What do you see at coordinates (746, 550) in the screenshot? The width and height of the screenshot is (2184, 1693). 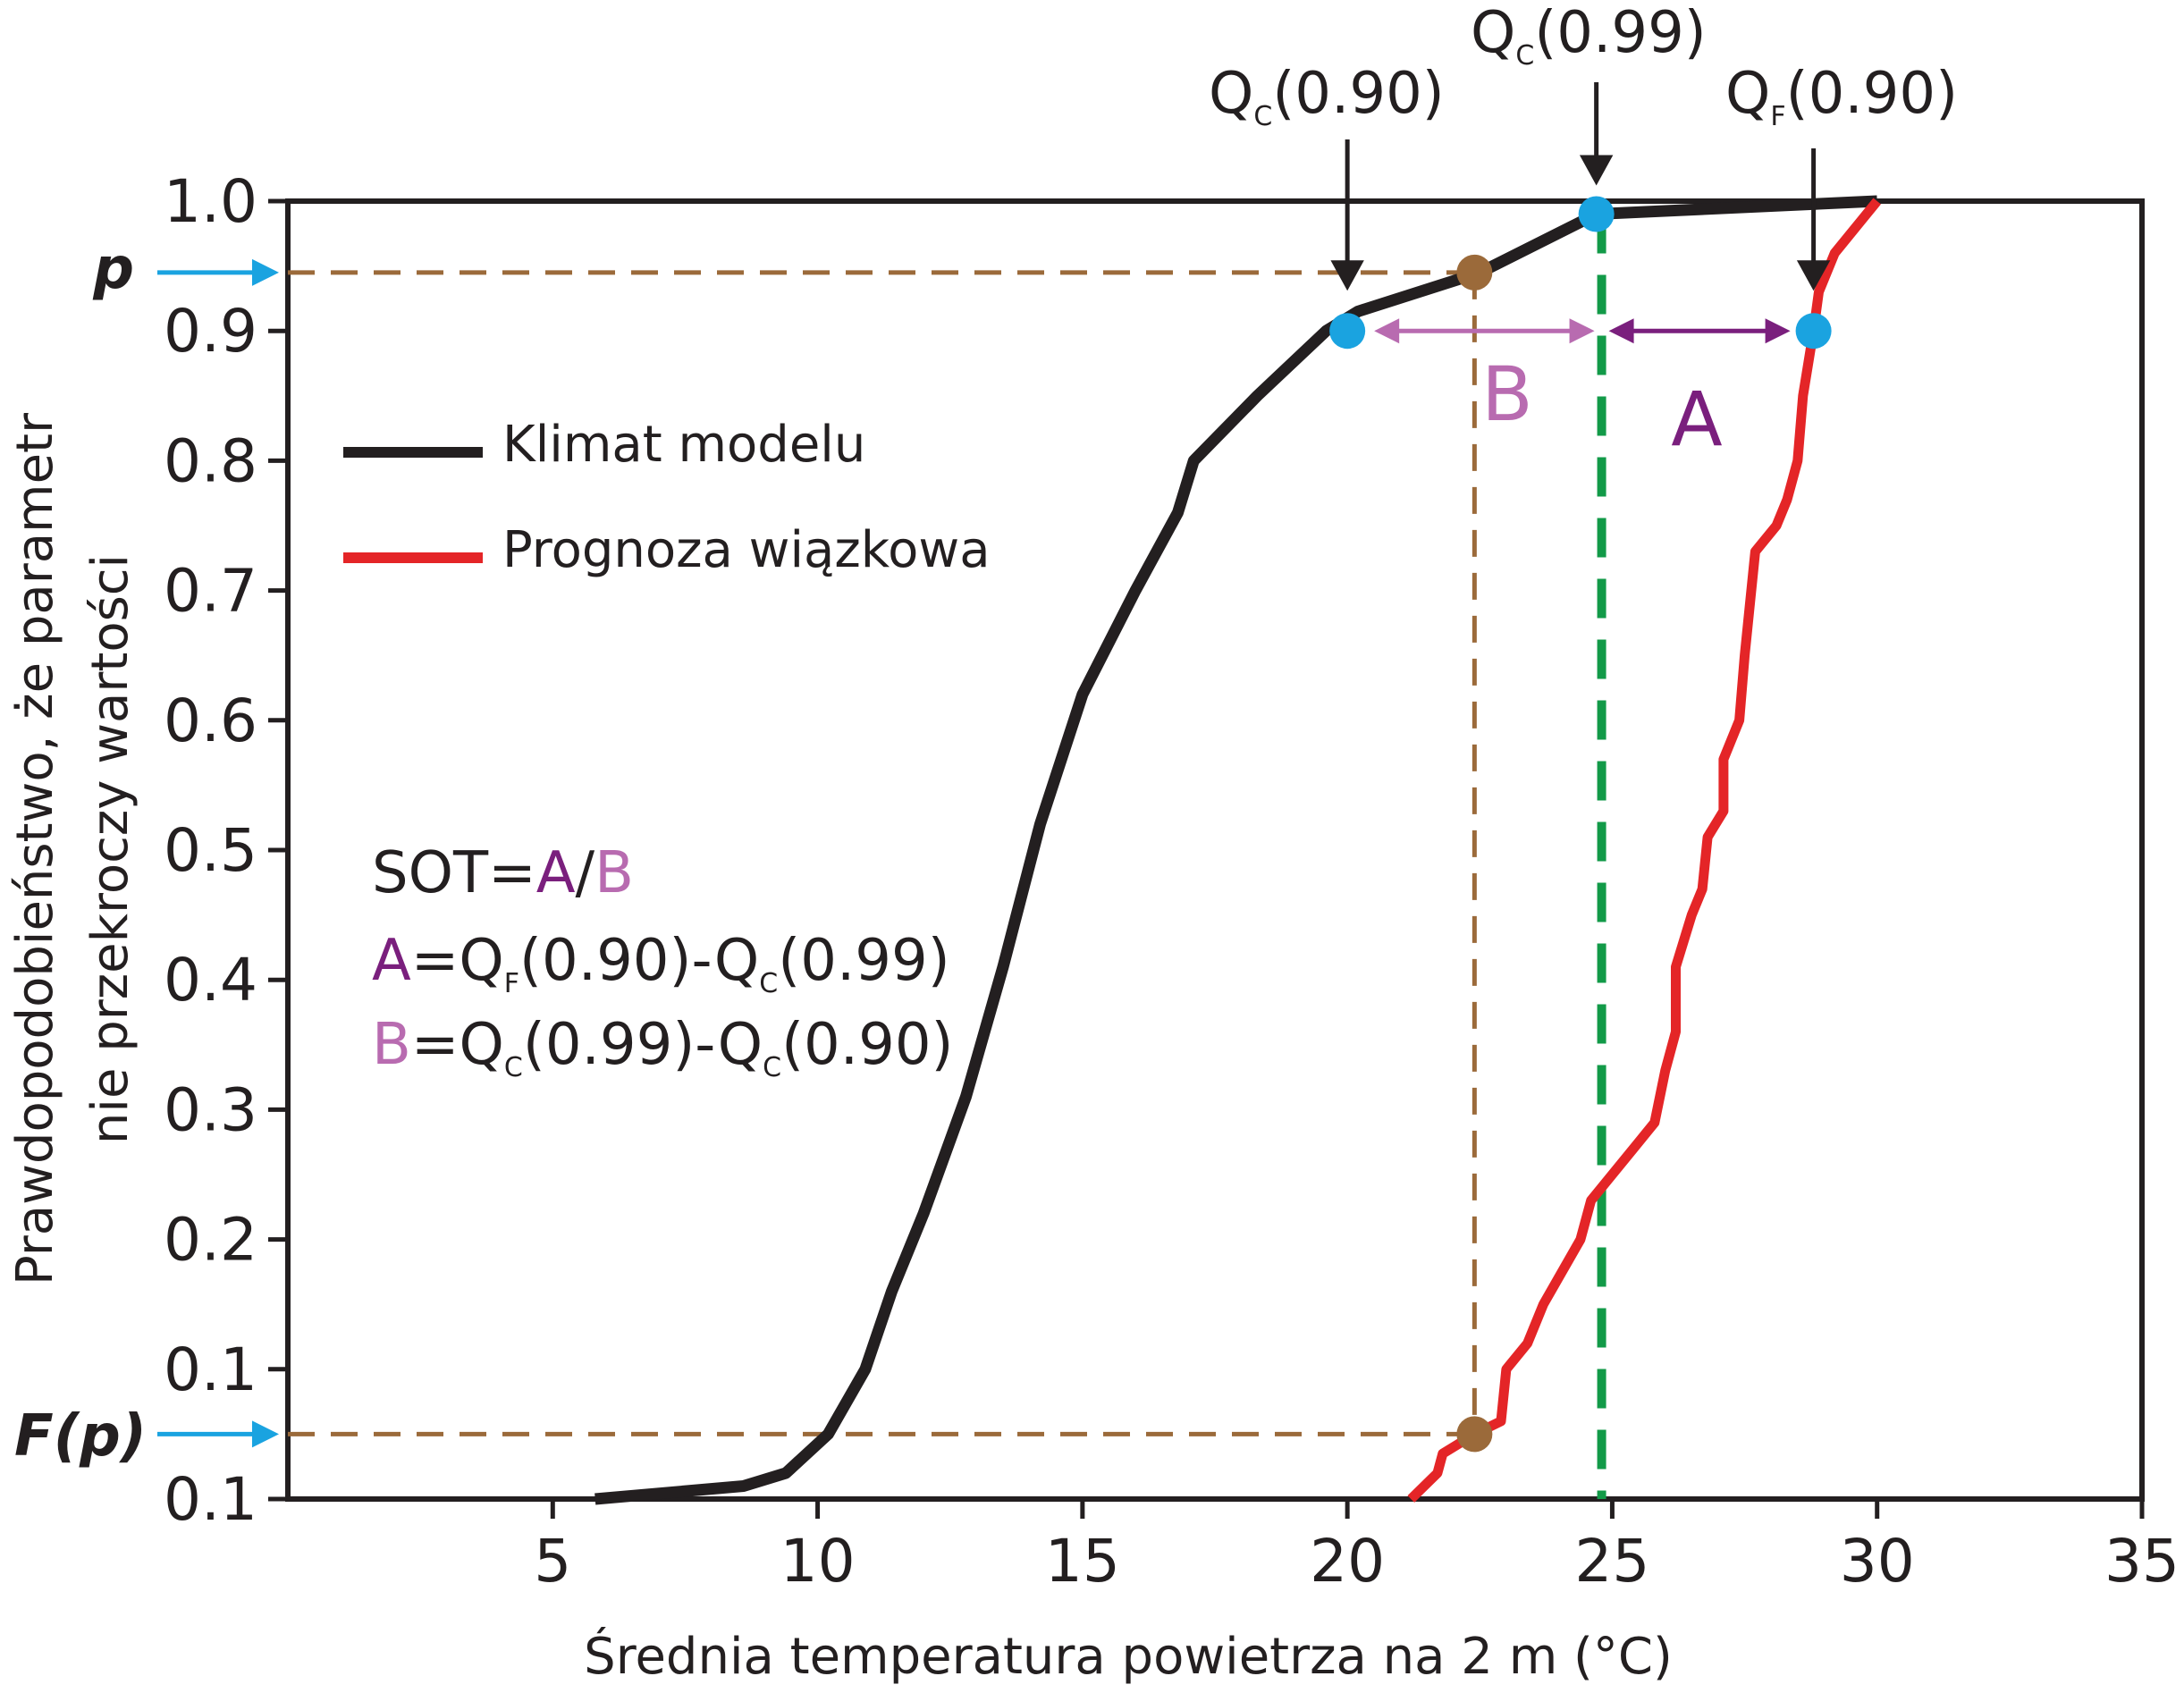 I see `legend-label-prognoza: Prognoza wiązkowa` at bounding box center [746, 550].